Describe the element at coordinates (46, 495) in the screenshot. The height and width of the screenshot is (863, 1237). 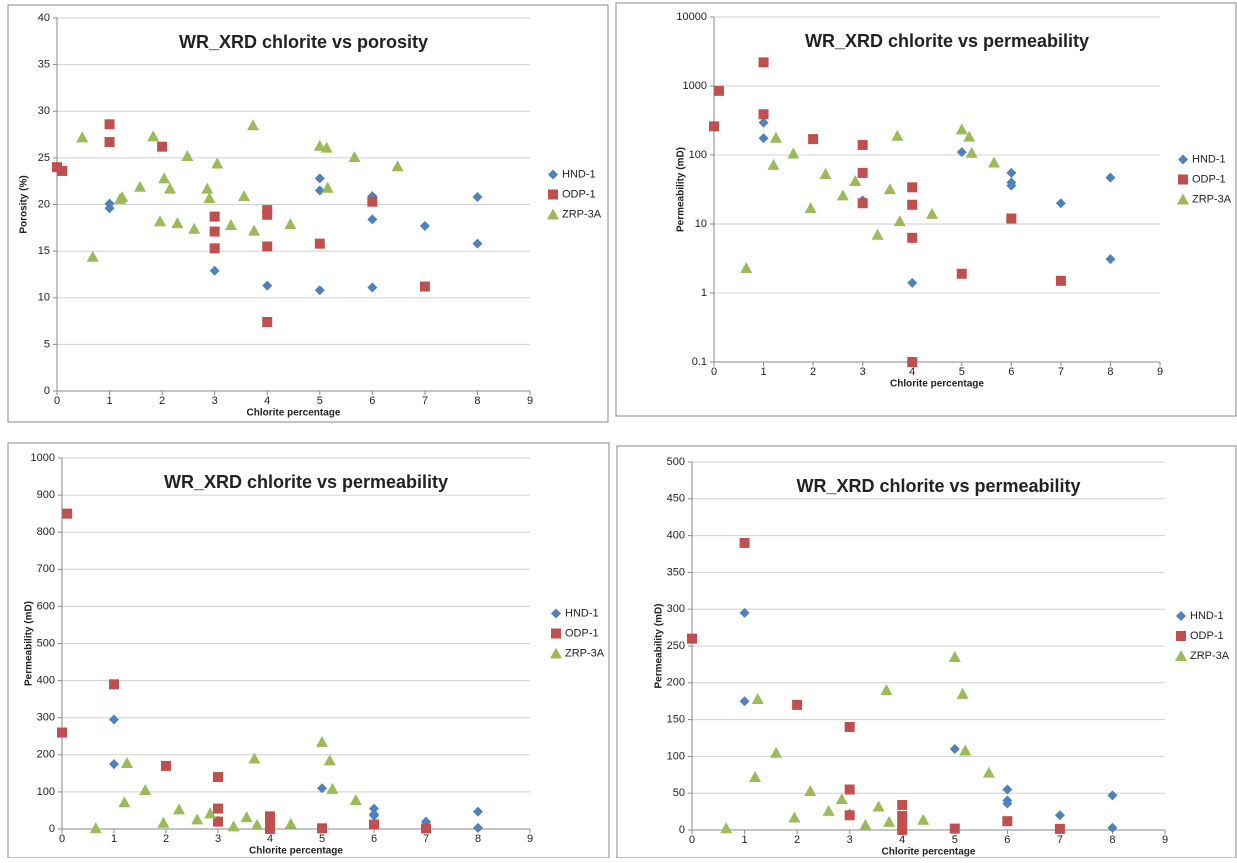
I see `y-tick-label: 900` at that location.